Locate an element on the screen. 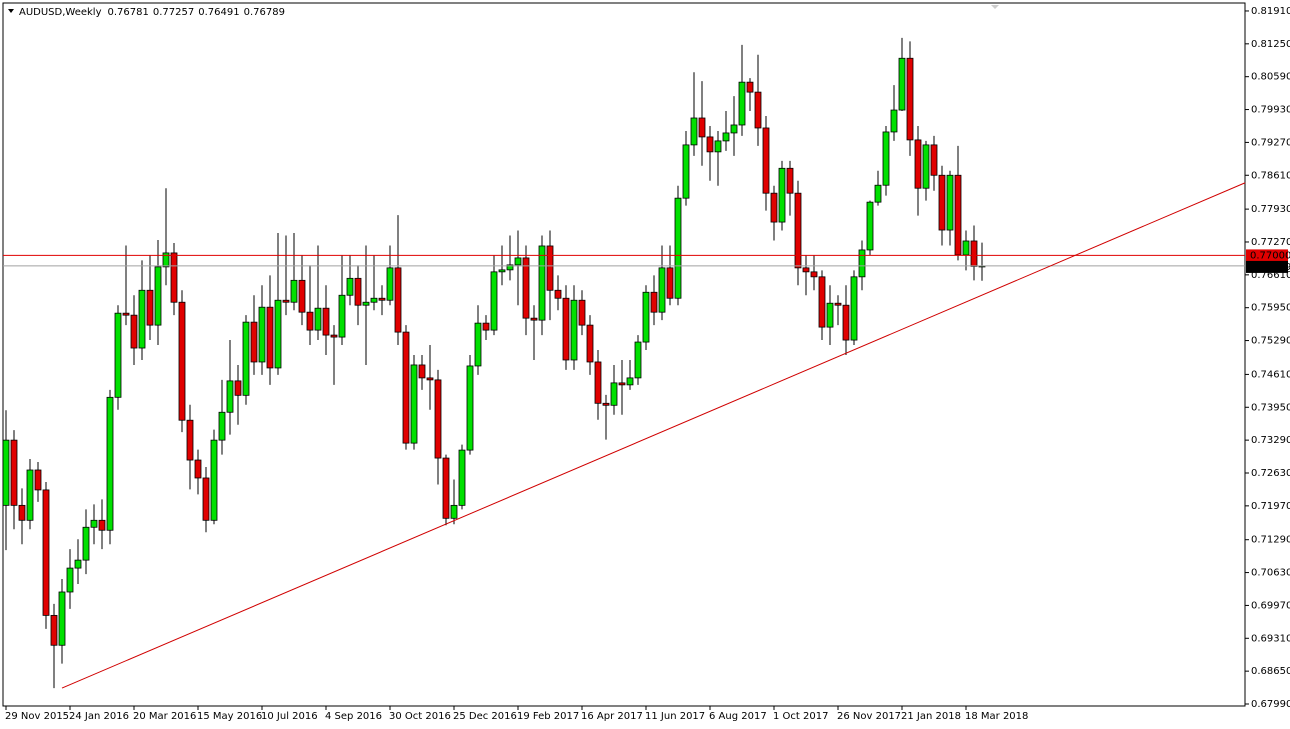 The height and width of the screenshot is (729, 1290). y-tick-label: 0.79270 is located at coordinates (1270, 142).